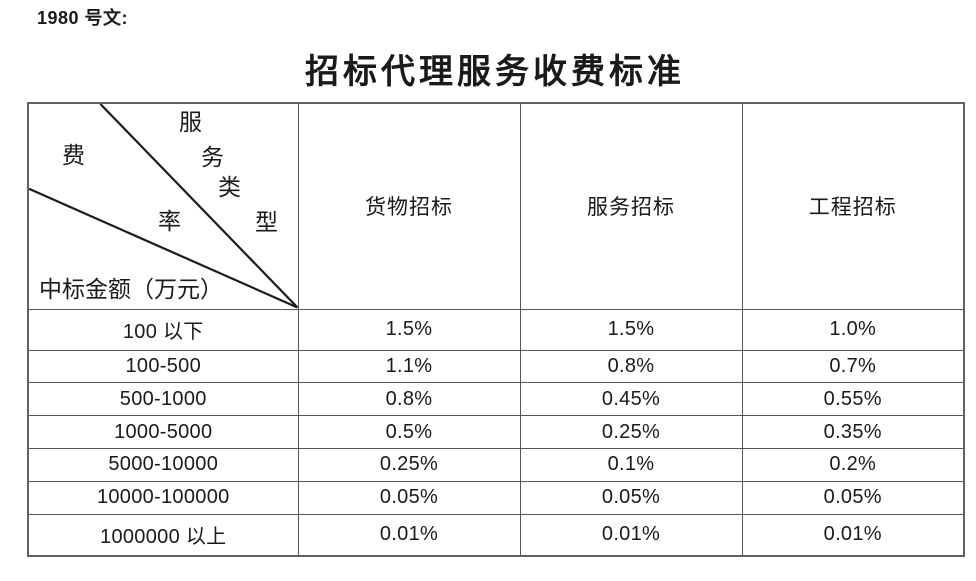 The height and width of the screenshot is (581, 976). I want to click on corner-type-char-2: 务, so click(212, 157).